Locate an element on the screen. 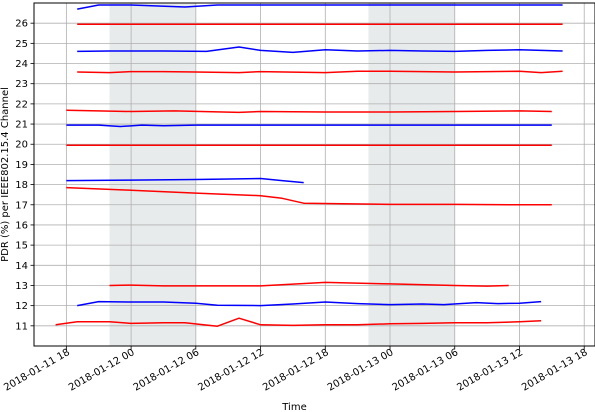  y-tick-label: 18 is located at coordinates (21, 185).